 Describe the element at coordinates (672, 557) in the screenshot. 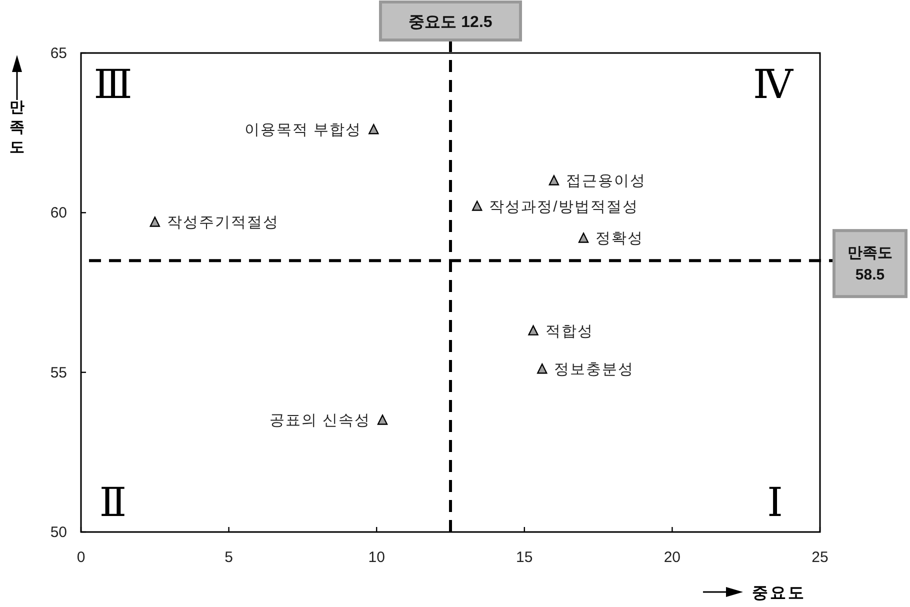

I see `x-tick-label: 20` at that location.